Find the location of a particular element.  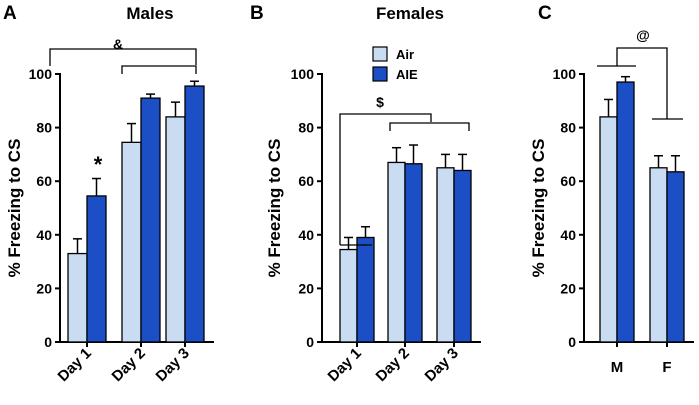

significance-marker: $ is located at coordinates (380, 102).